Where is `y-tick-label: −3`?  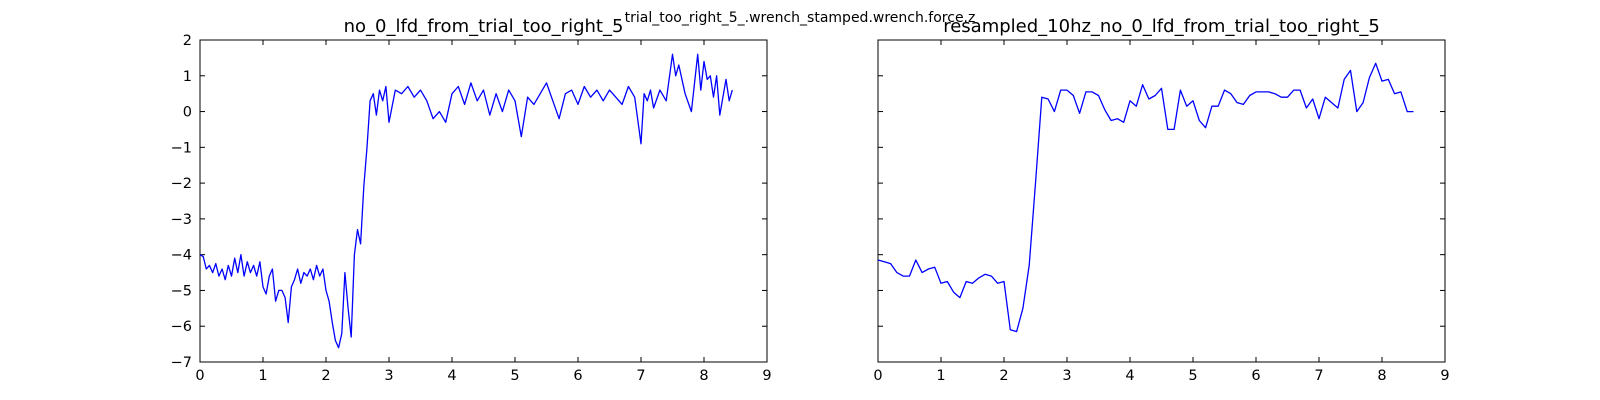 y-tick-label: −3 is located at coordinates (181, 220).